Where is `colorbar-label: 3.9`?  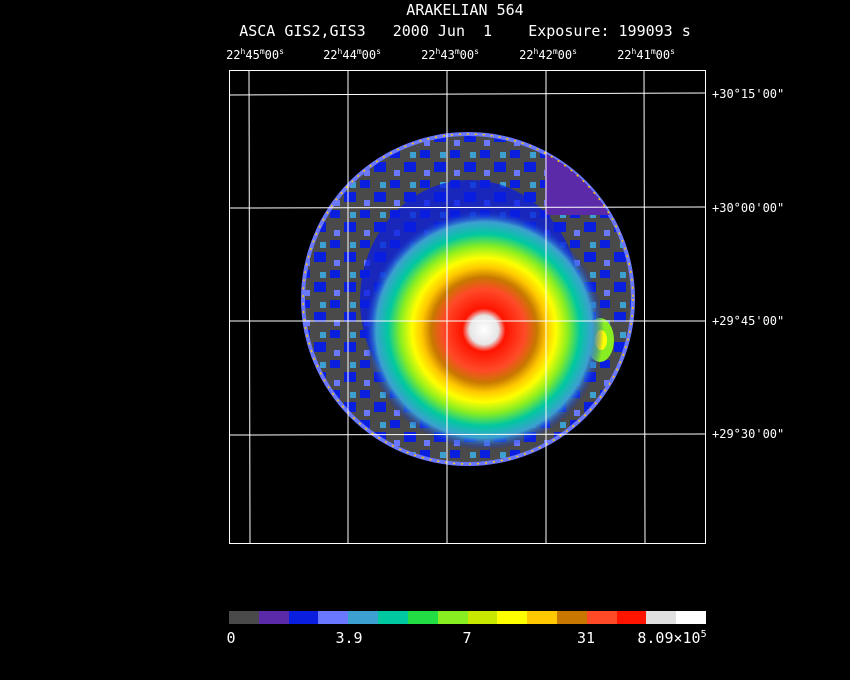 colorbar-label: 3.9 is located at coordinates (349, 638).